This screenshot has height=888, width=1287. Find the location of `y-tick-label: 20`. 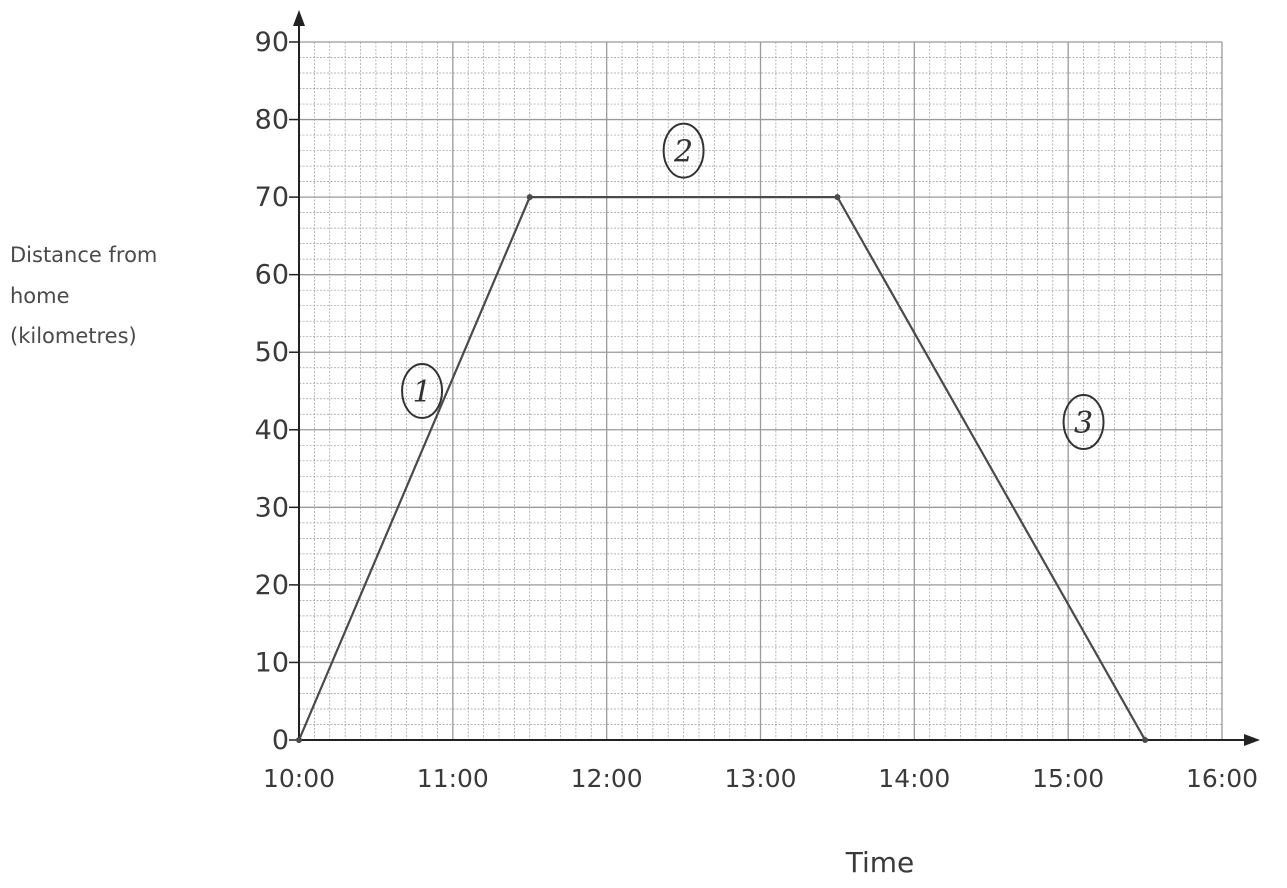

y-tick-label: 20 is located at coordinates (272, 585).